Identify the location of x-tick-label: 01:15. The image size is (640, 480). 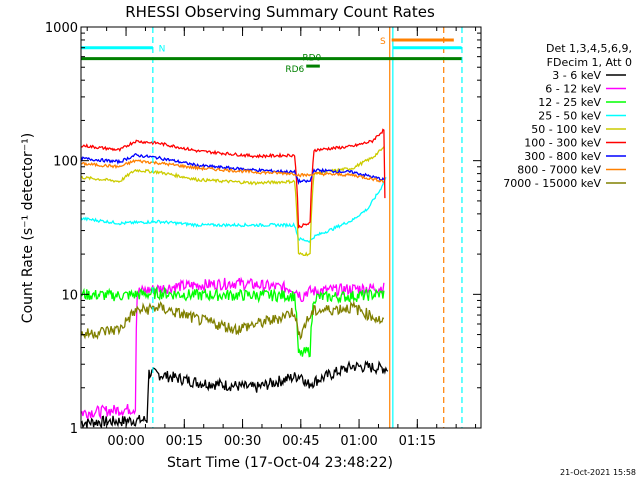
(417, 441).